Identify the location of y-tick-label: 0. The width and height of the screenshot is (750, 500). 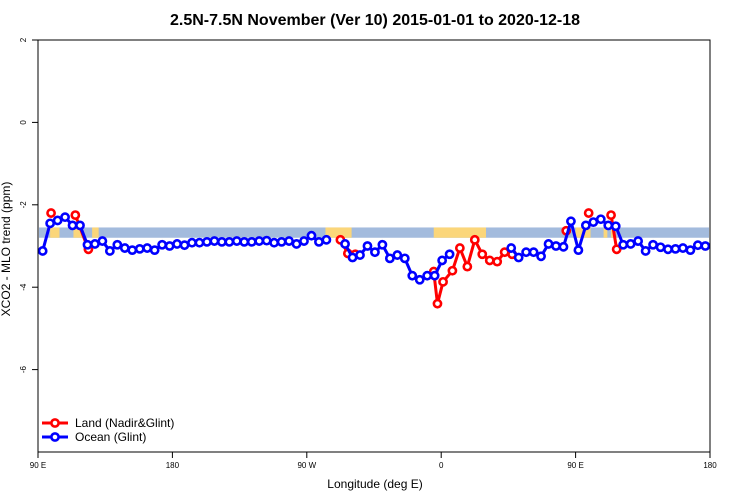
(23, 122).